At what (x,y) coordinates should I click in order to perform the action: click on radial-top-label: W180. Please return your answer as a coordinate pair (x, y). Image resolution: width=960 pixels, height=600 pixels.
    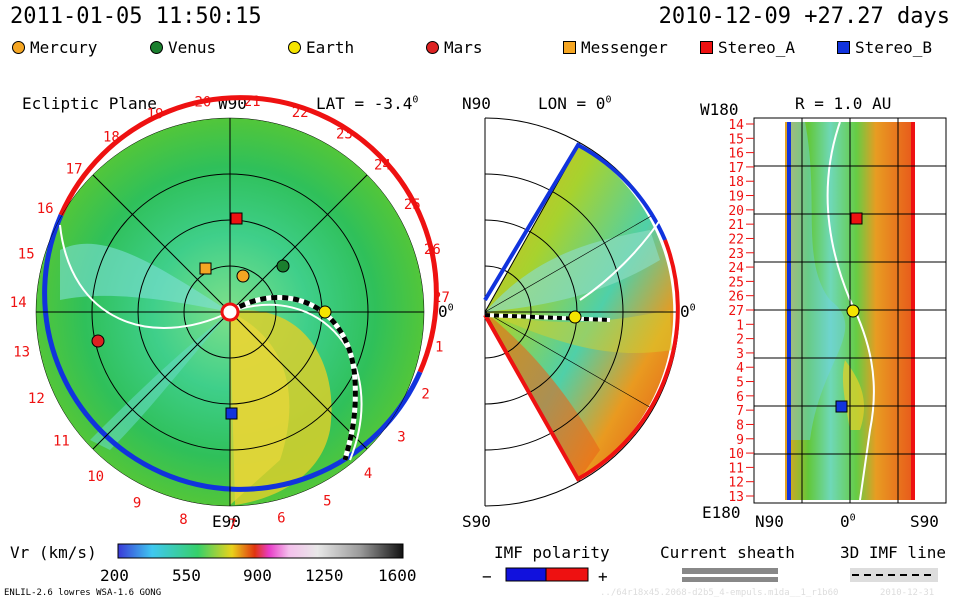
    Looking at the image, I should click on (719, 109).